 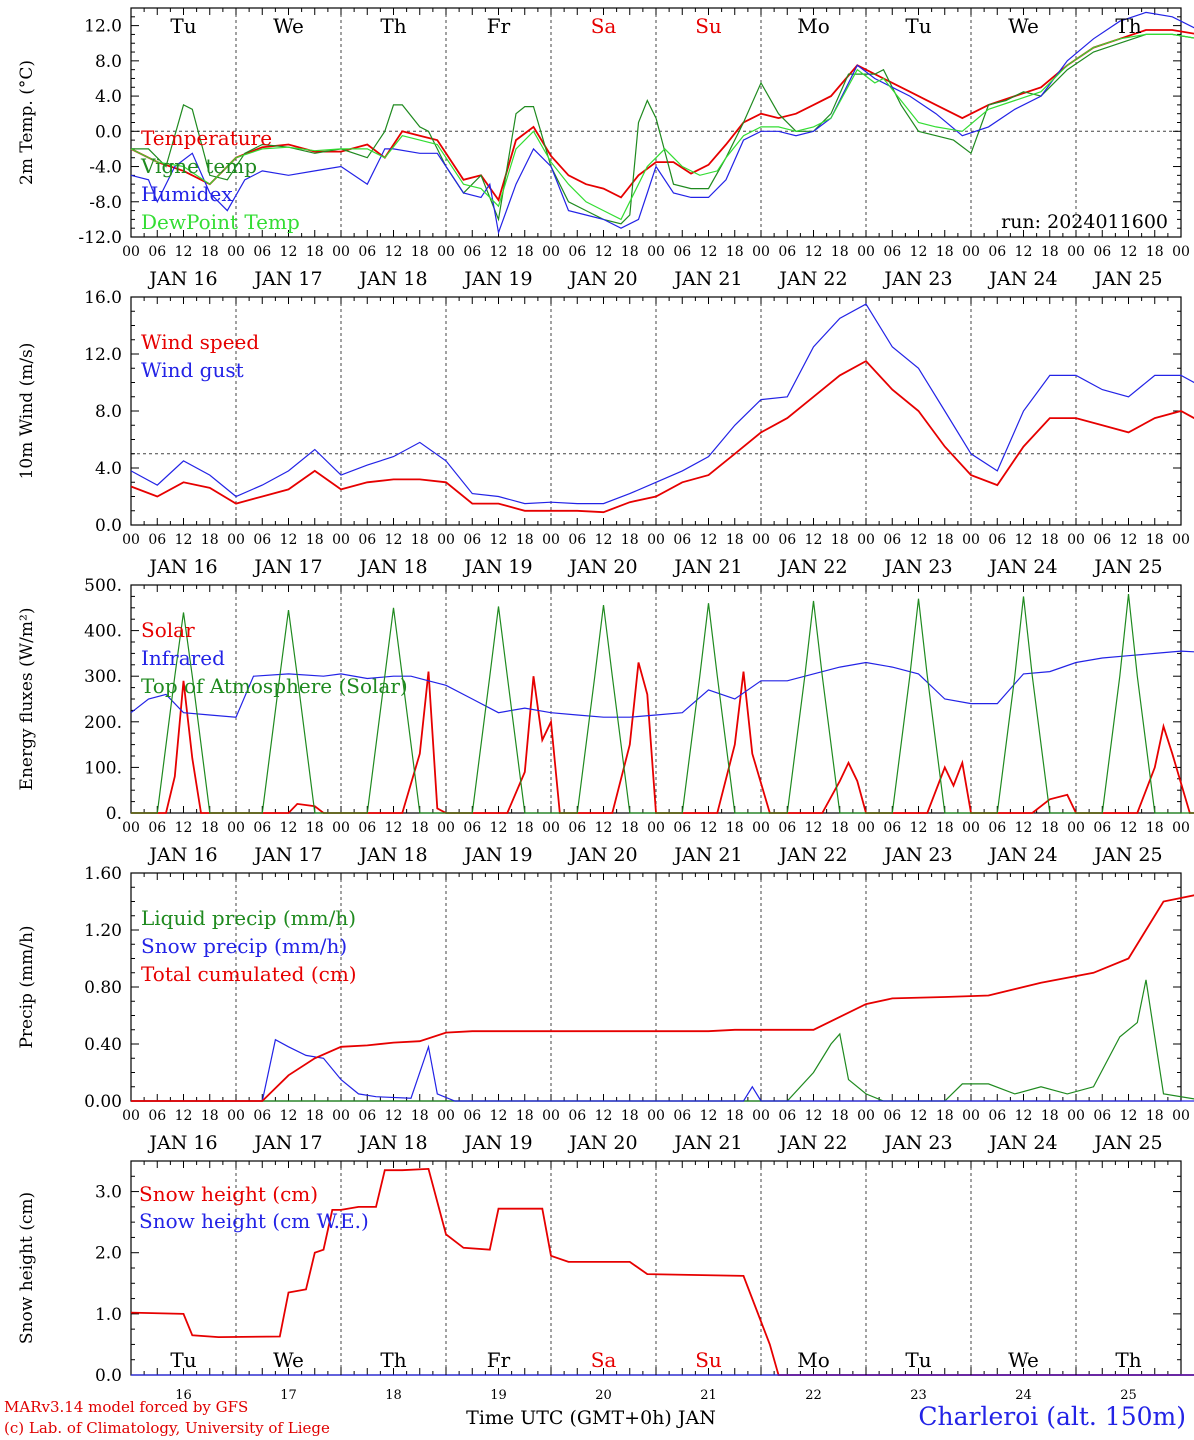 I want to click on legend-entry: Temperature, so click(x=206, y=138).